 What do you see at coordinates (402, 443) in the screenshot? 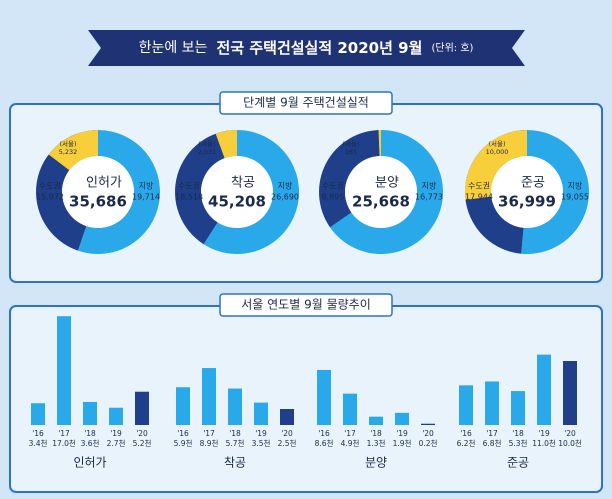
I see `value-label: 1.9천` at bounding box center [402, 443].